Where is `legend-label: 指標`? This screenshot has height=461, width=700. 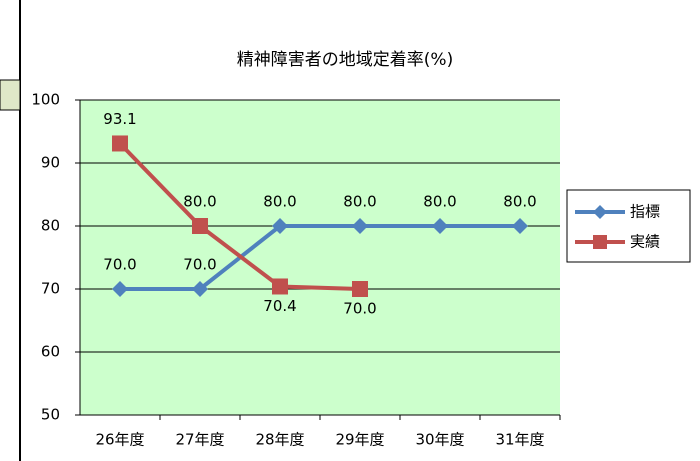 legend-label: 指標 is located at coordinates (645, 212).